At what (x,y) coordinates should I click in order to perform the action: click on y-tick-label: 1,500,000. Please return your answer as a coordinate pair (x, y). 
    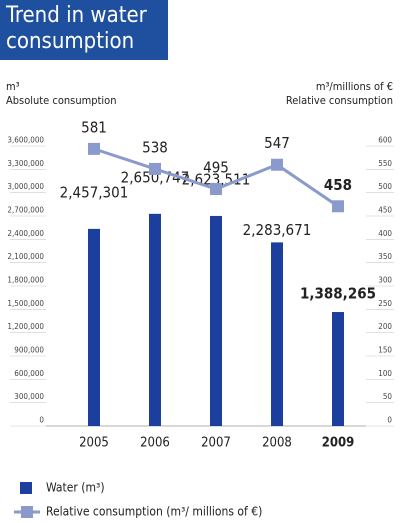
    Looking at the image, I should click on (25, 303).